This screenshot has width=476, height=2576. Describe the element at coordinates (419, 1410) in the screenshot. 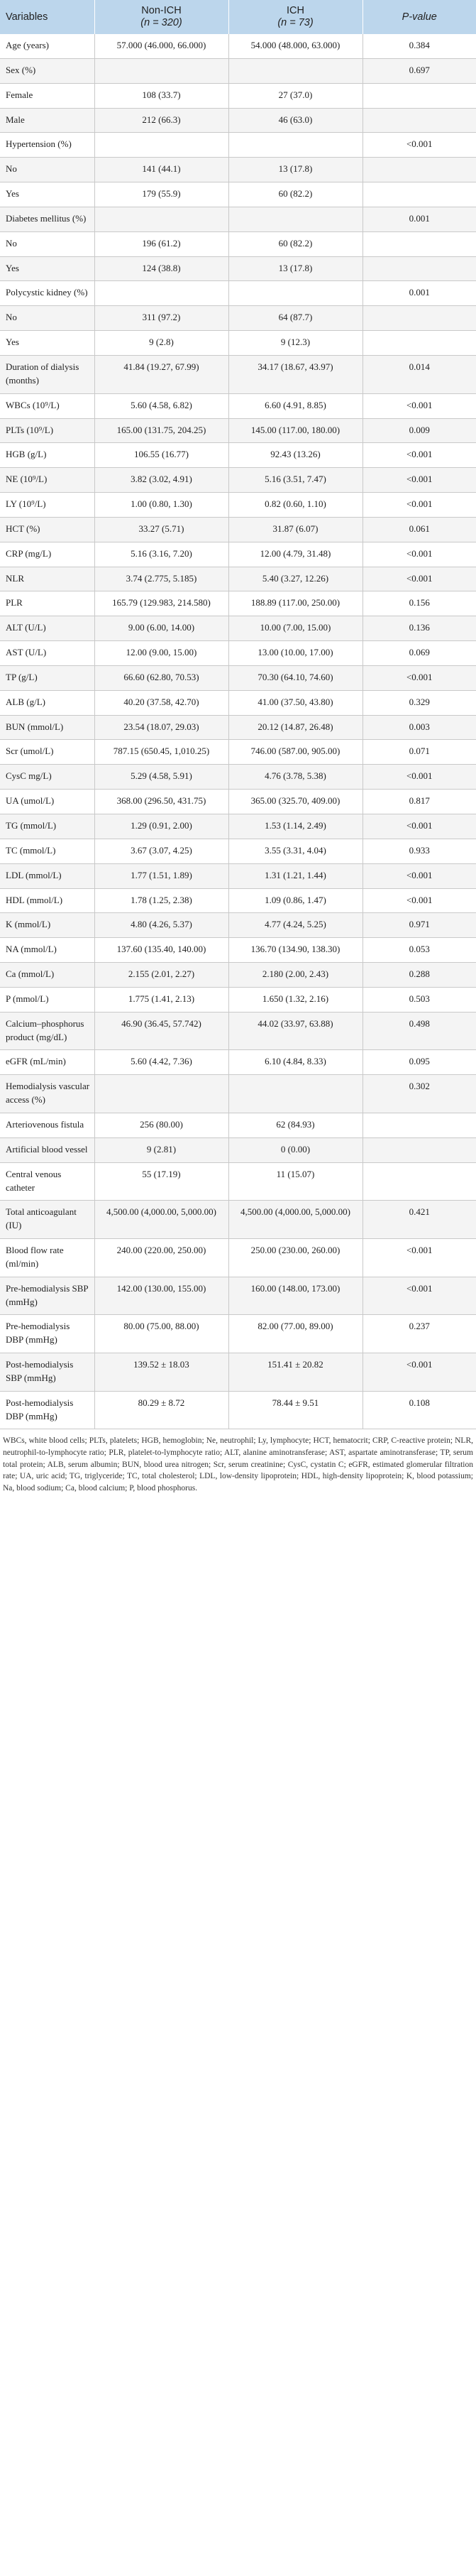

I see `cell-p-value: 0.108` at that location.